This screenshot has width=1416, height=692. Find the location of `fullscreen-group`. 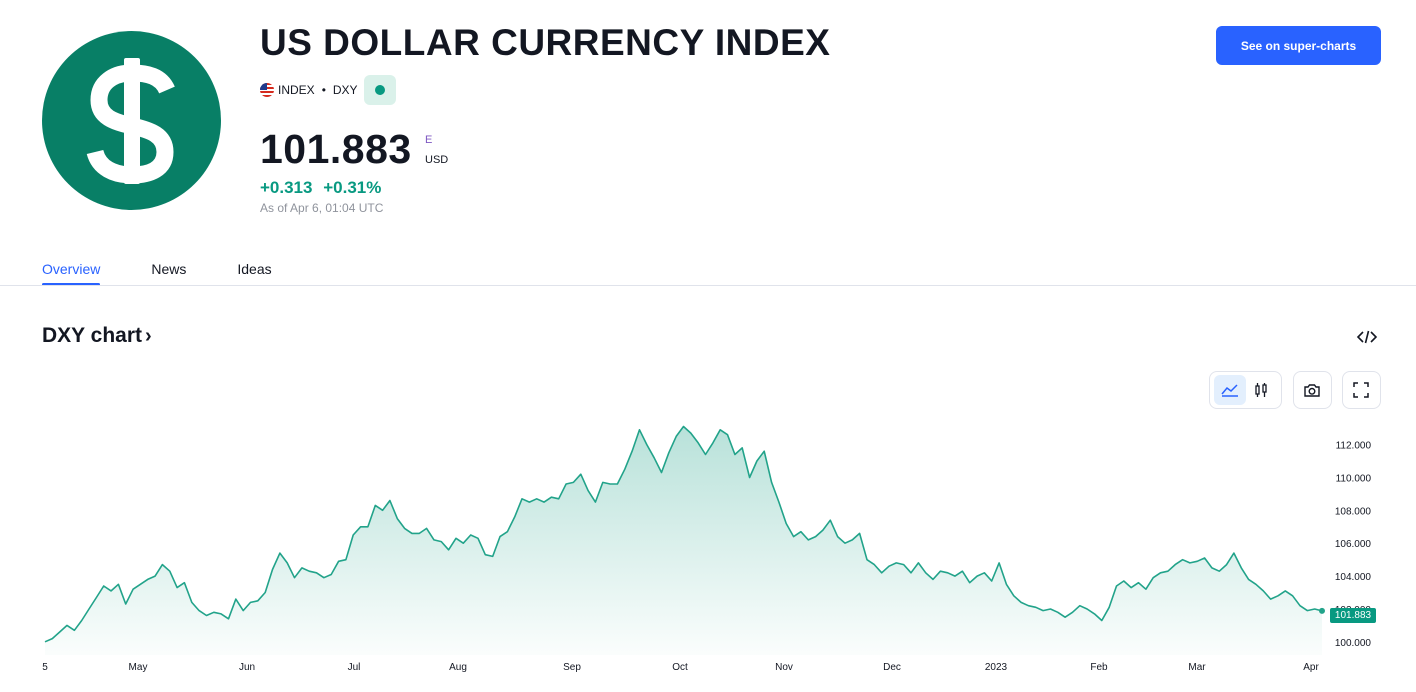

fullscreen-group is located at coordinates (1361, 390).